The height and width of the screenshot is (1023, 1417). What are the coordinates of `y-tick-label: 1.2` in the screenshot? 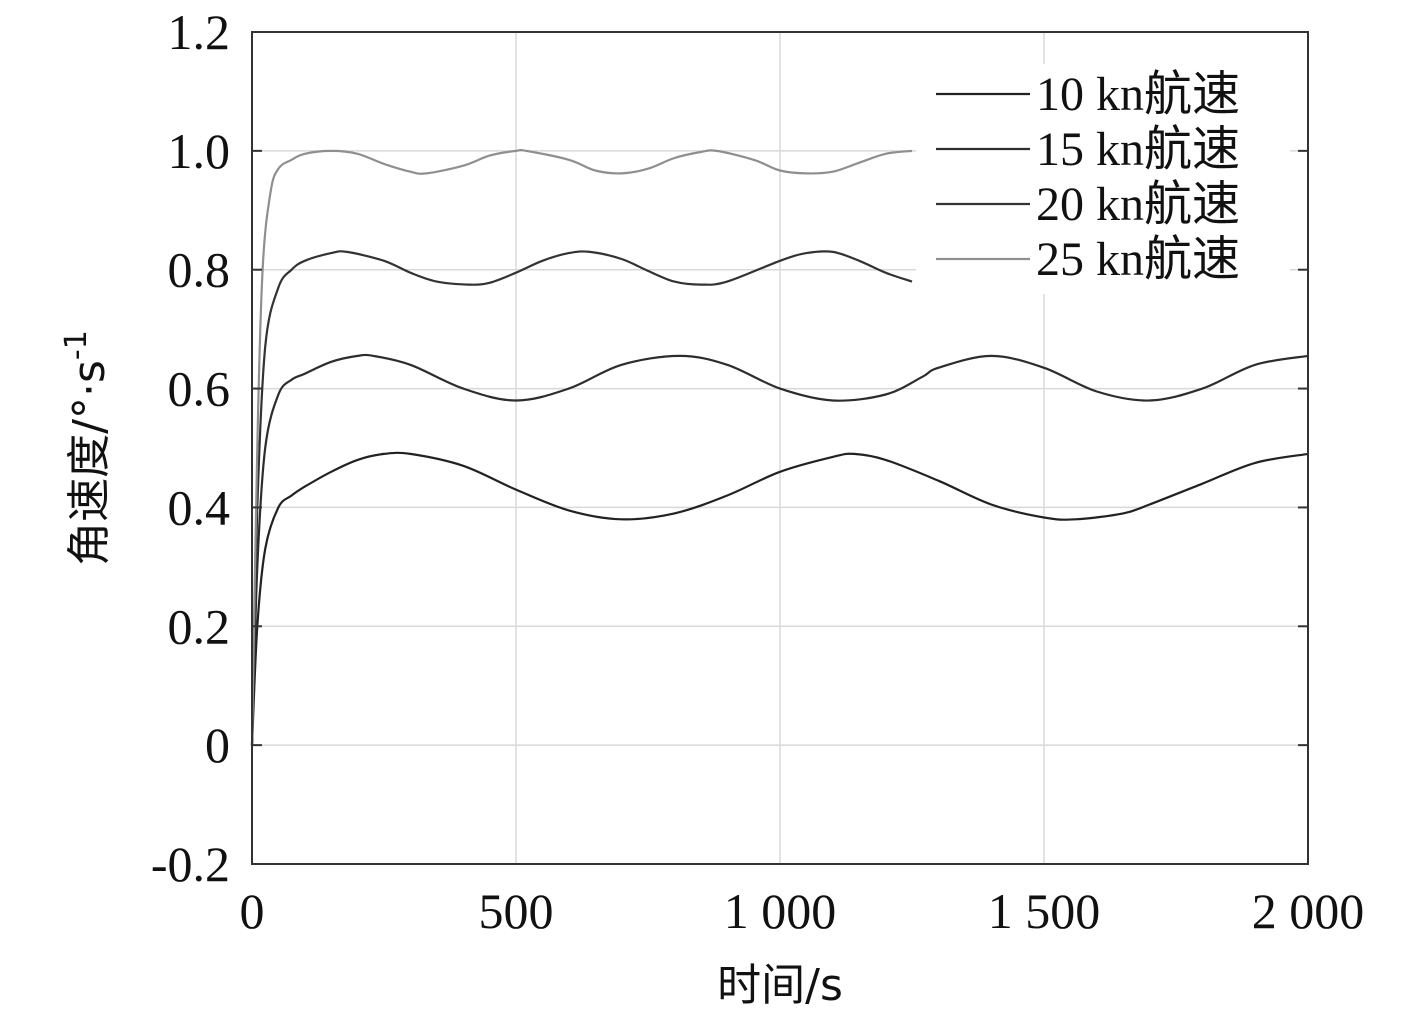 It's located at (199, 32).